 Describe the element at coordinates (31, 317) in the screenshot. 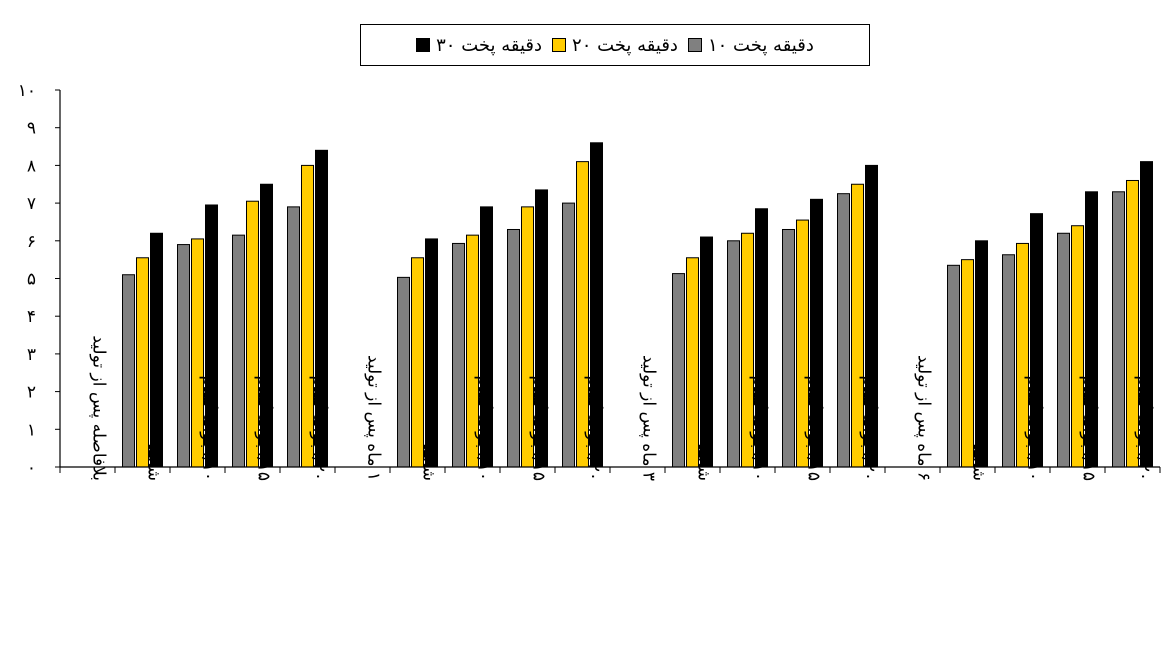

I see `y-tick-label: ۴` at that location.